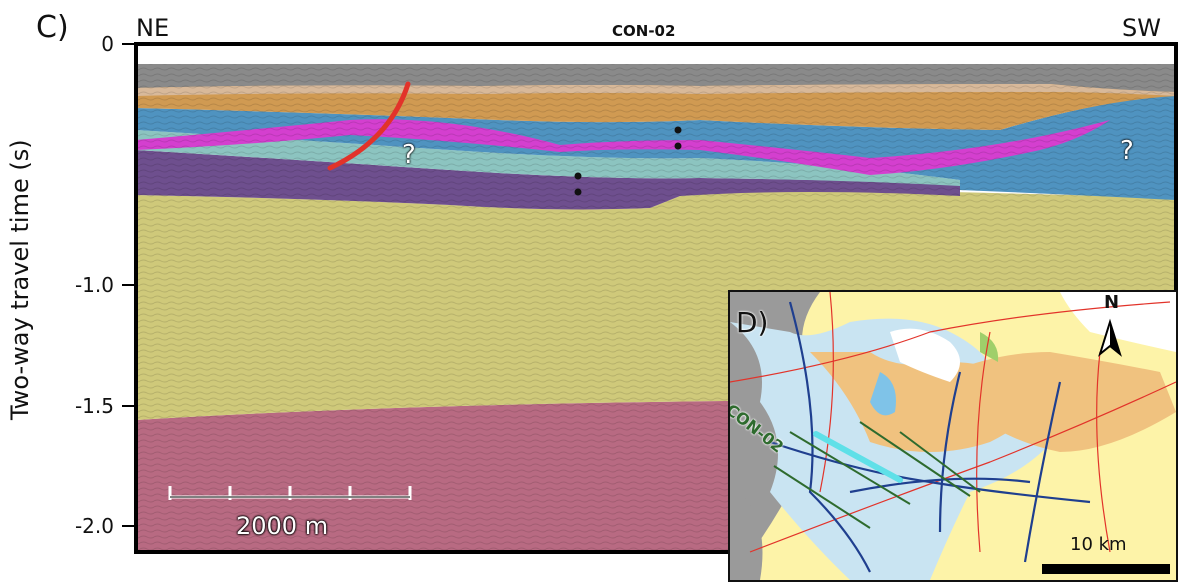  What do you see at coordinates (153, 28) in the screenshot?
I see `direction-ne: NE` at bounding box center [153, 28].